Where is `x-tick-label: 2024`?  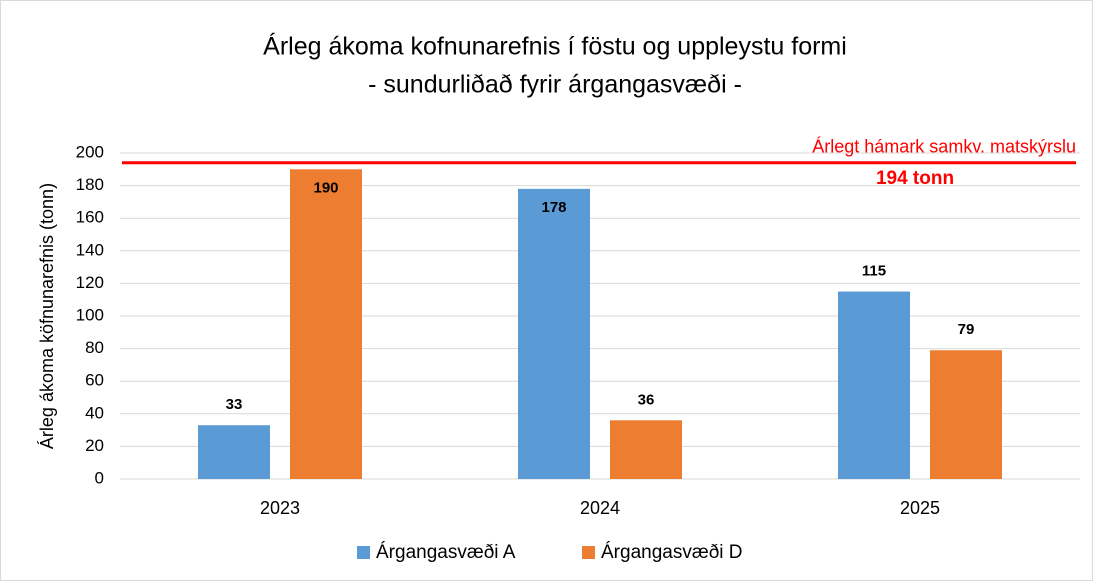 x-tick-label: 2024 is located at coordinates (600, 508).